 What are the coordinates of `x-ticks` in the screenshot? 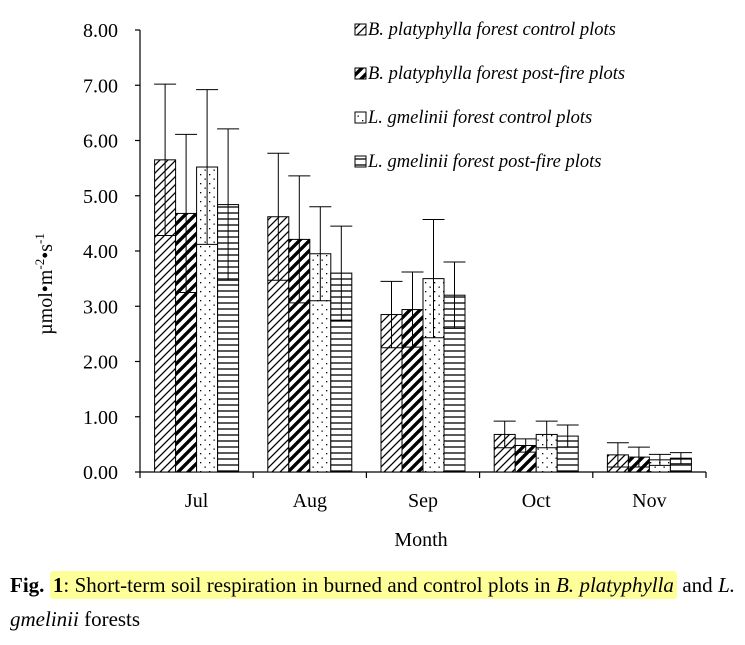 It's located at (423, 475).